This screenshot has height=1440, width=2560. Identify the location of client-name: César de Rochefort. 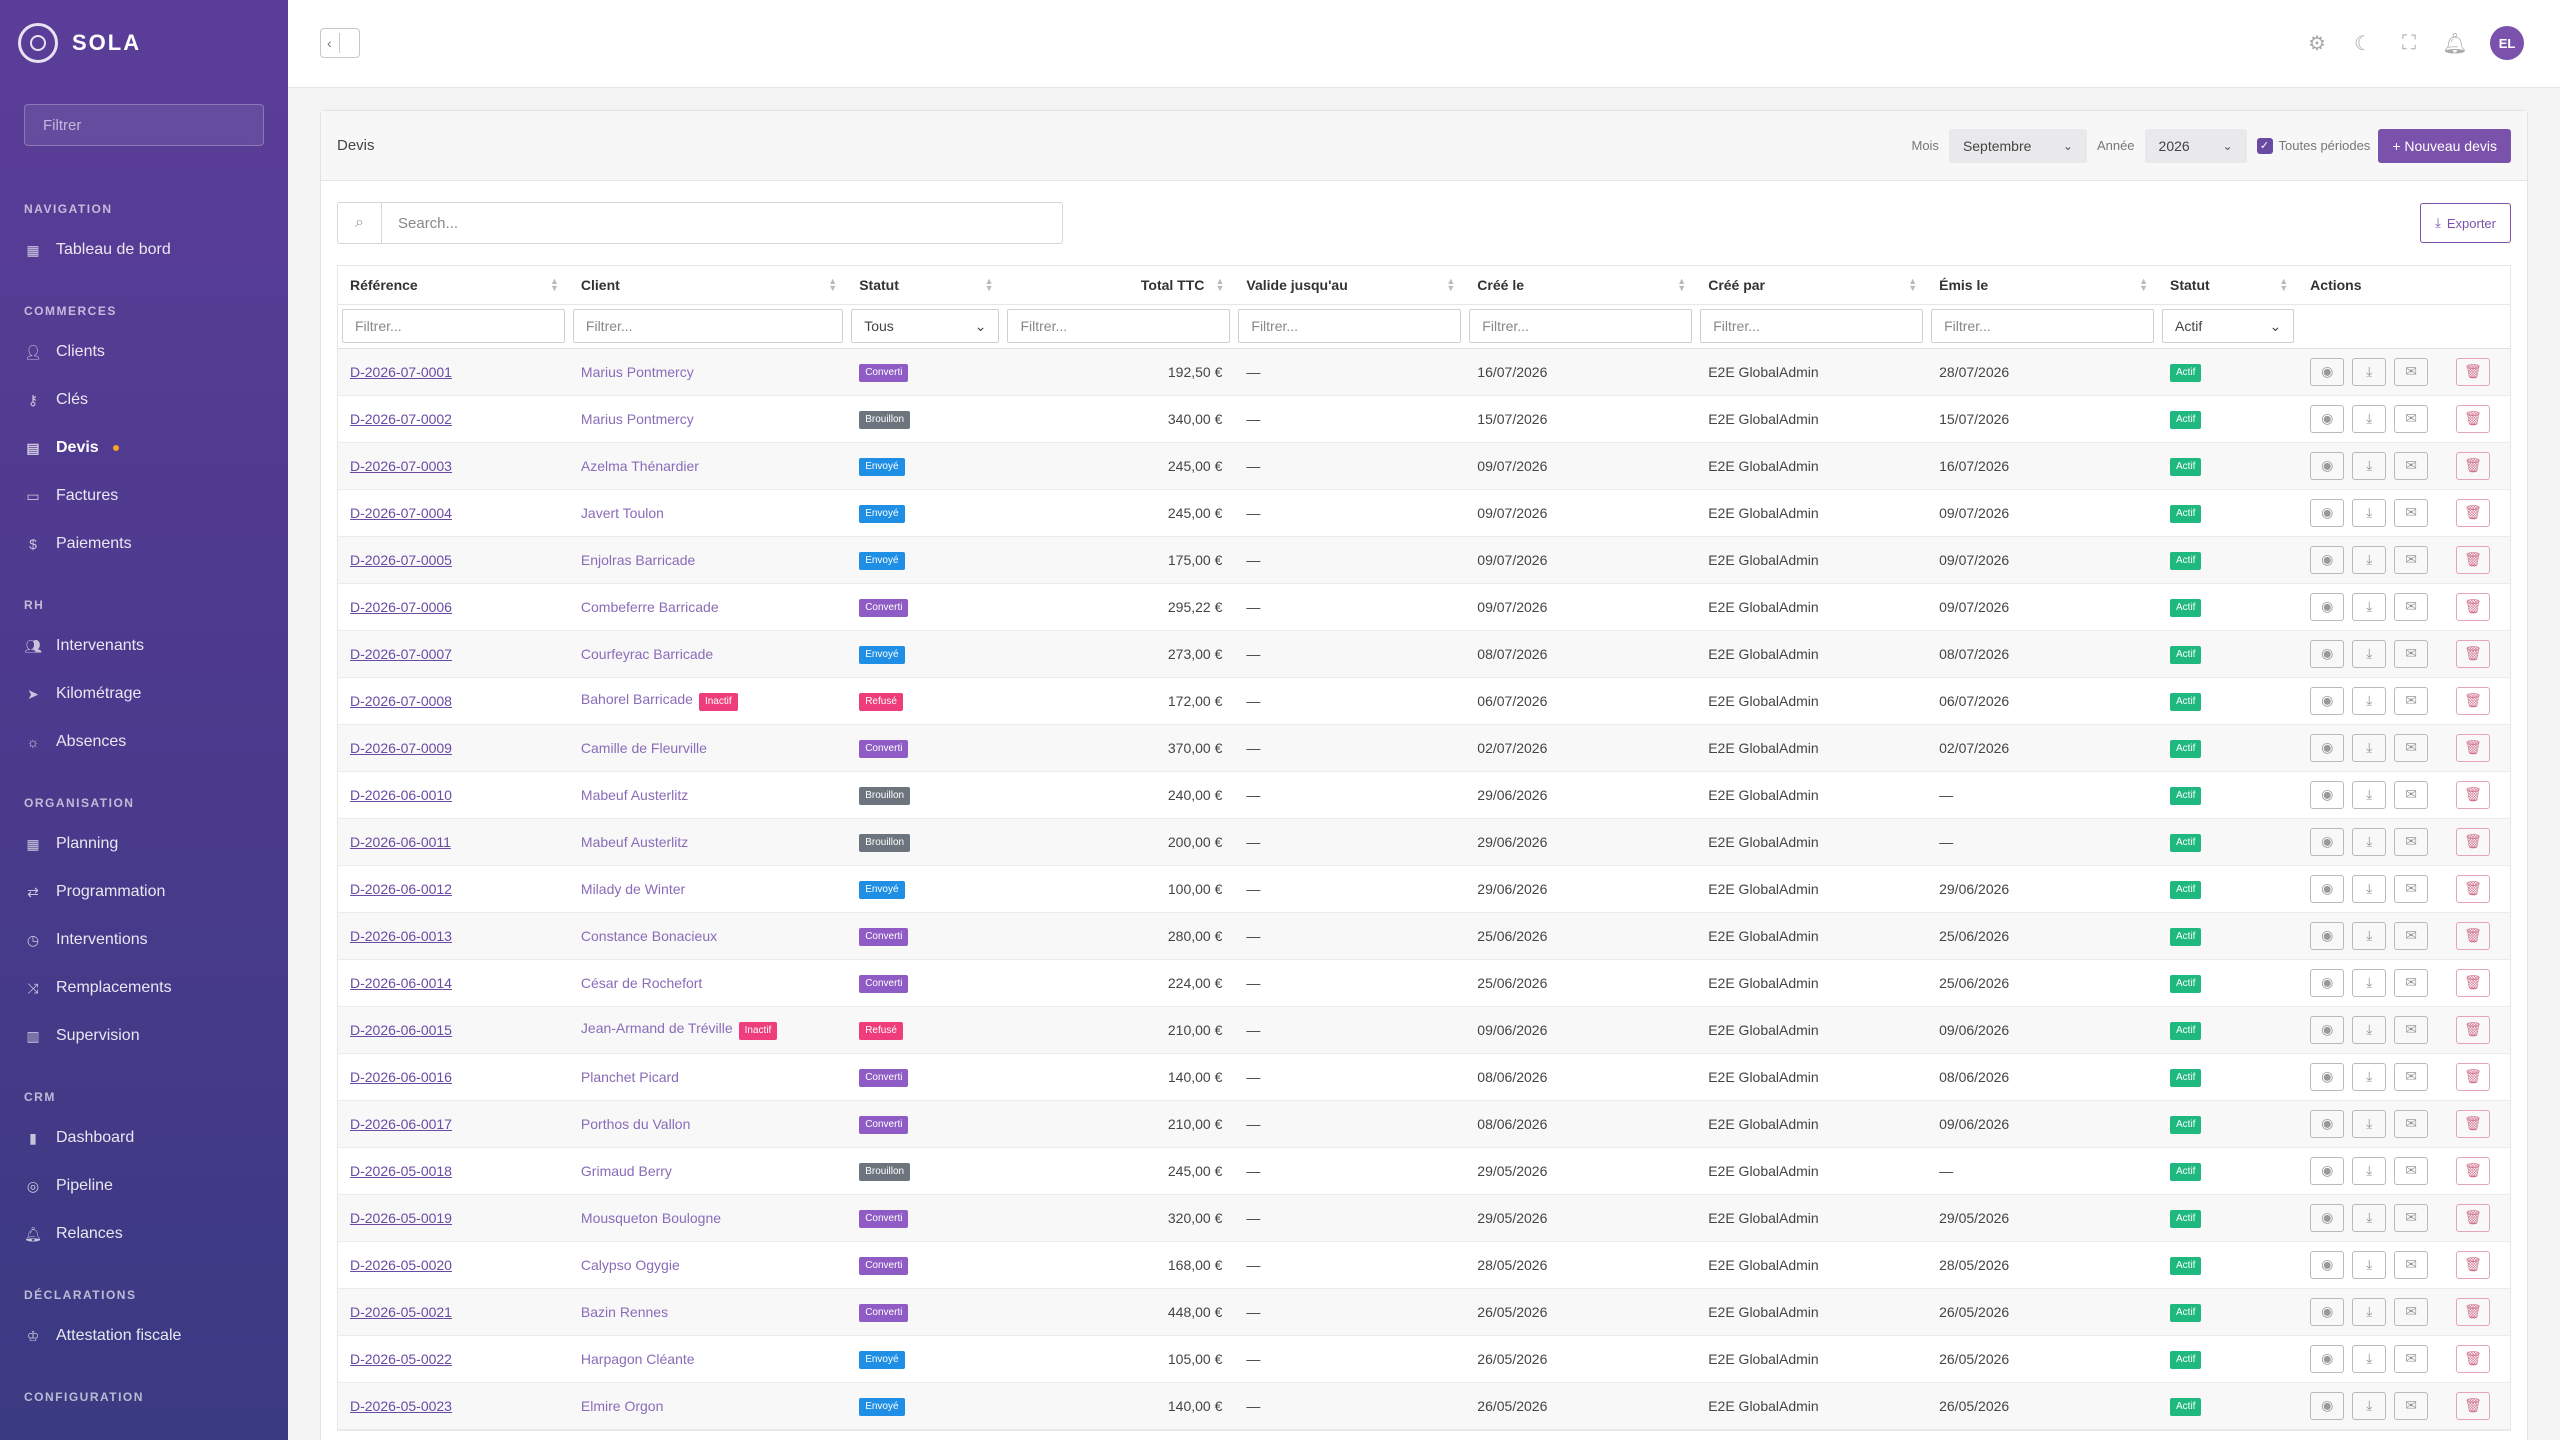
(641, 982).